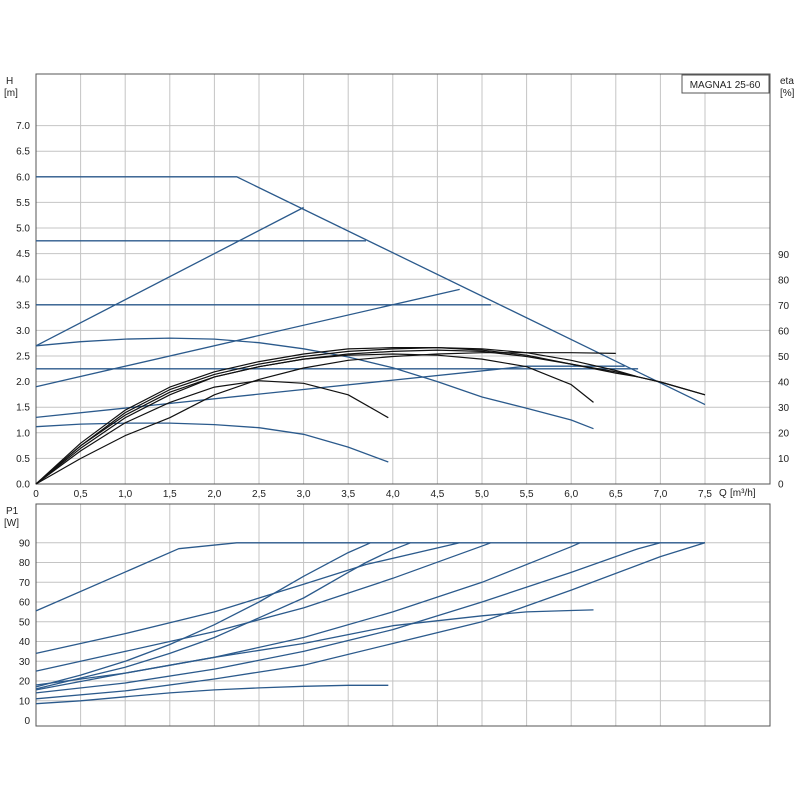  What do you see at coordinates (23, 126) in the screenshot?
I see `h-tick-label: 7.0` at bounding box center [23, 126].